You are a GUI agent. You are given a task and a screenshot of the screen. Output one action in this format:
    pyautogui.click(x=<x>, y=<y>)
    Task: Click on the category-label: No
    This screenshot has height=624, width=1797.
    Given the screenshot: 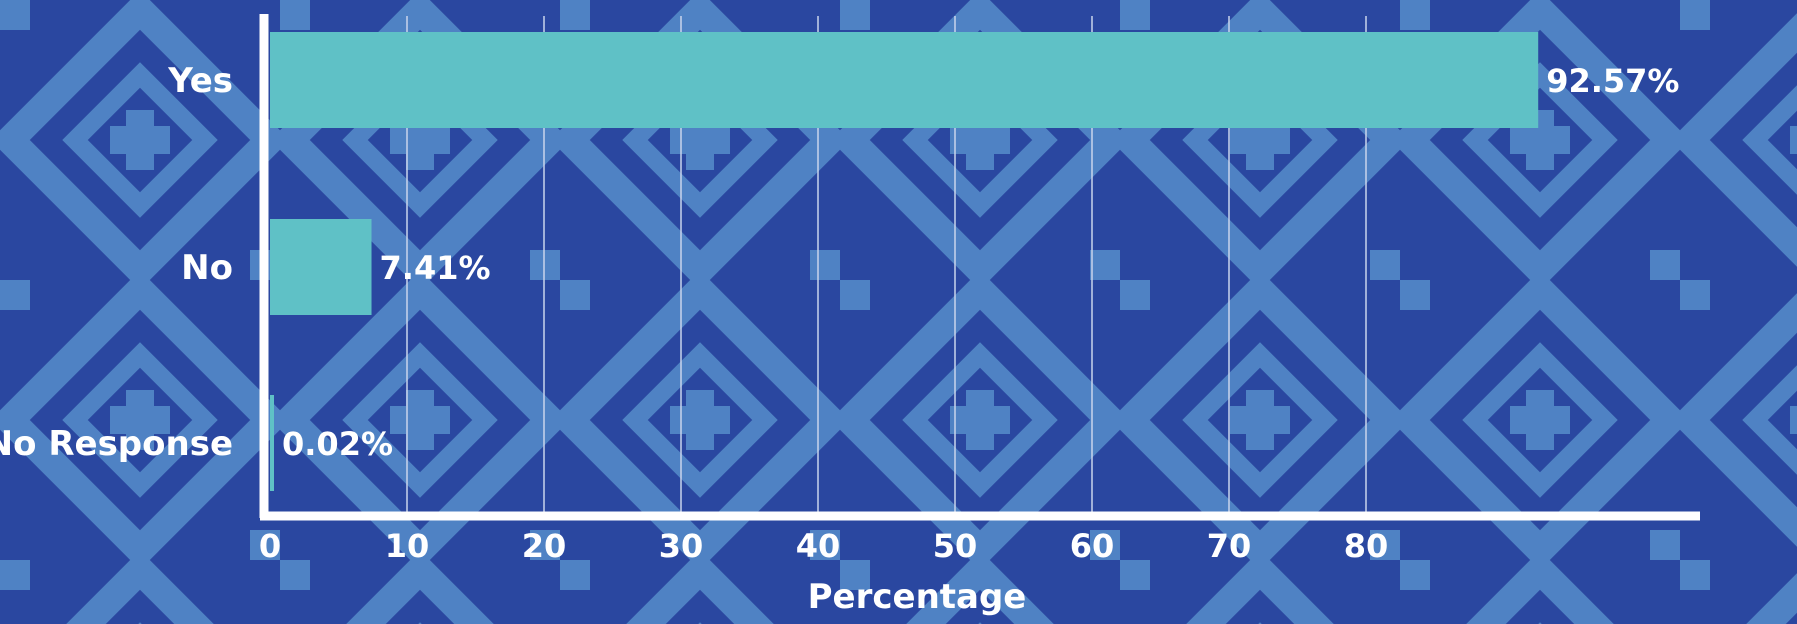 What is the action you would take?
    pyautogui.click(x=207, y=268)
    